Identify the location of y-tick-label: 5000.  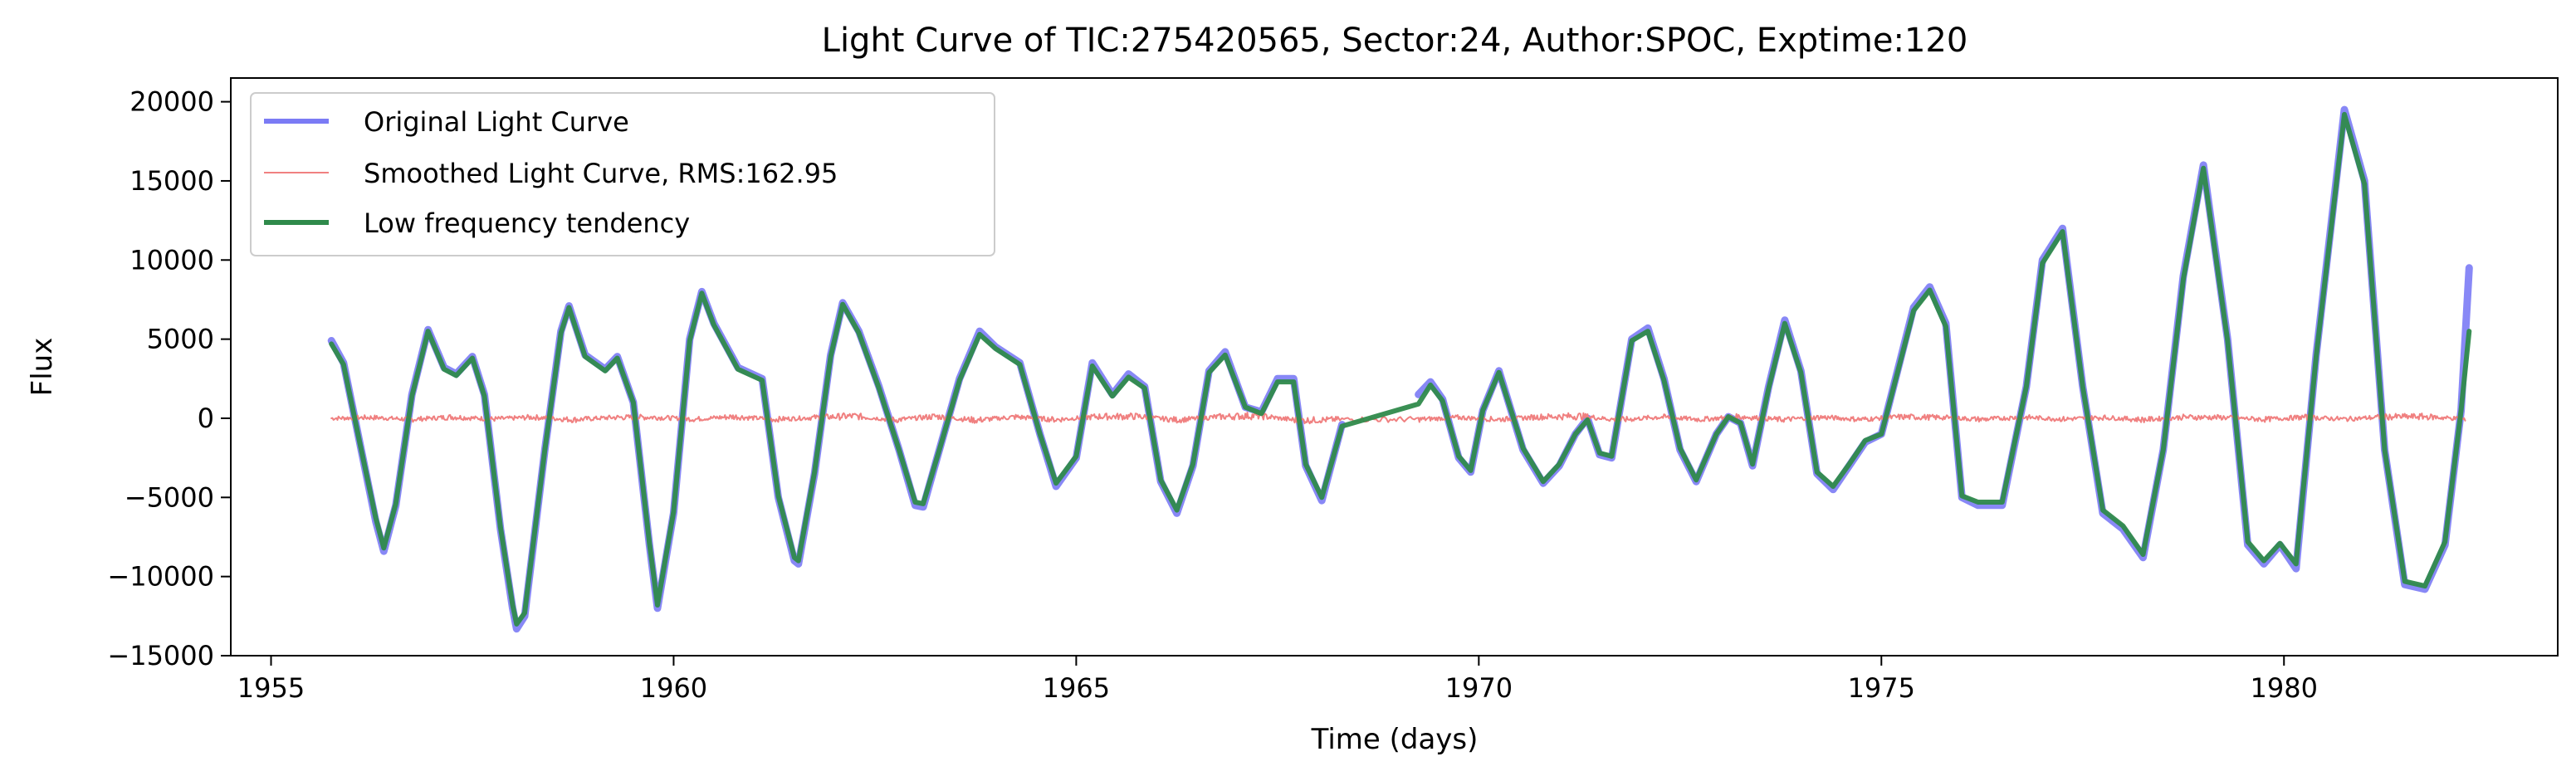
(180, 339).